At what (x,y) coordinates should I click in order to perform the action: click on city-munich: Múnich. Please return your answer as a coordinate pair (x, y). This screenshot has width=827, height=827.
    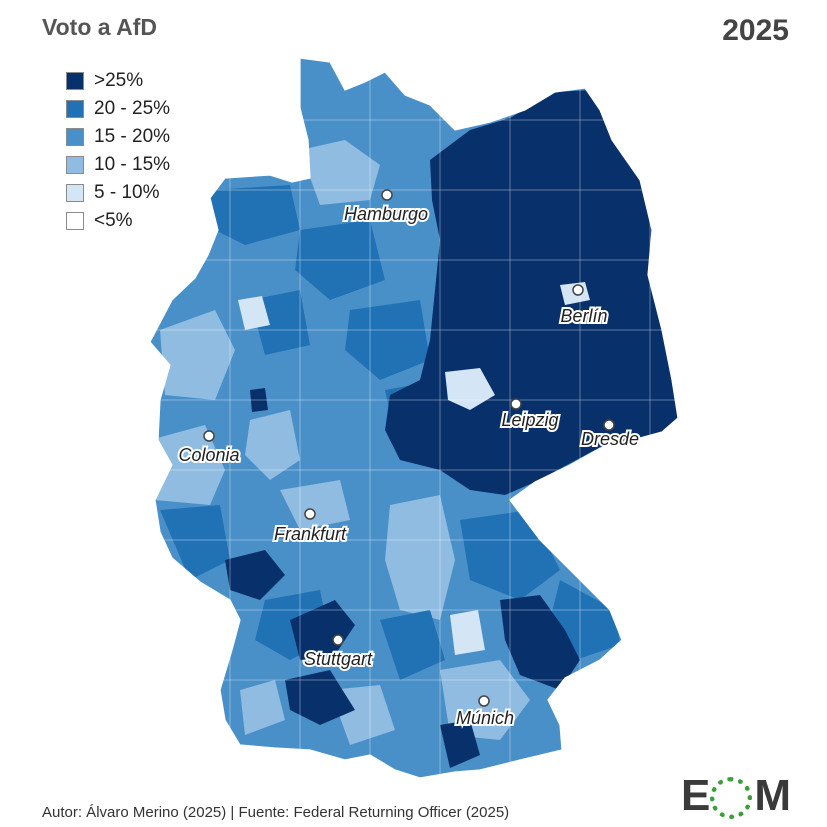
    Looking at the image, I should click on (485, 712).